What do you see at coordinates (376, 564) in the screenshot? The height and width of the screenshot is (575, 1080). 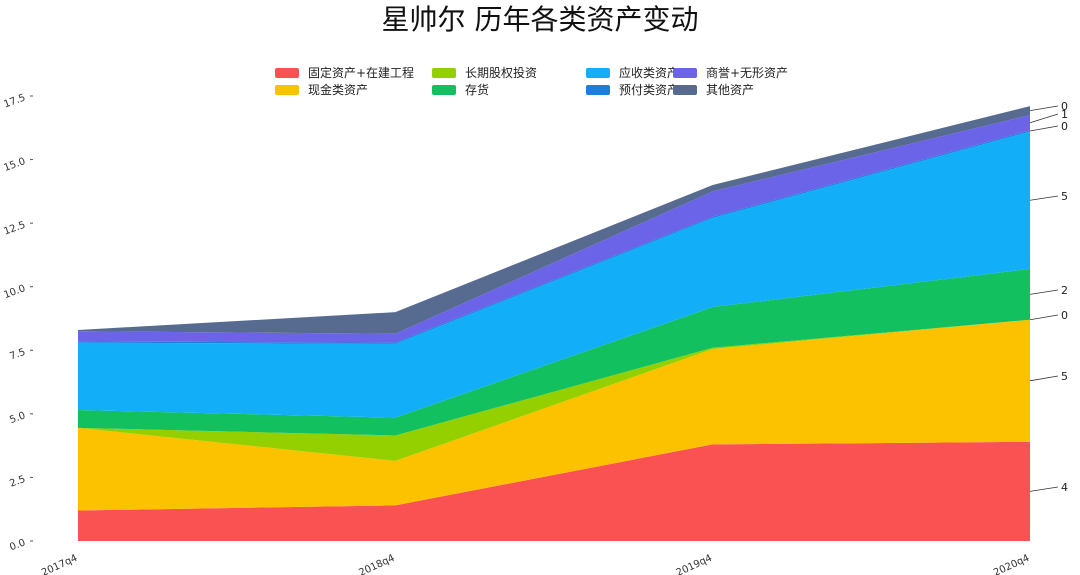 I see `x-tick-label: 2018q4` at bounding box center [376, 564].